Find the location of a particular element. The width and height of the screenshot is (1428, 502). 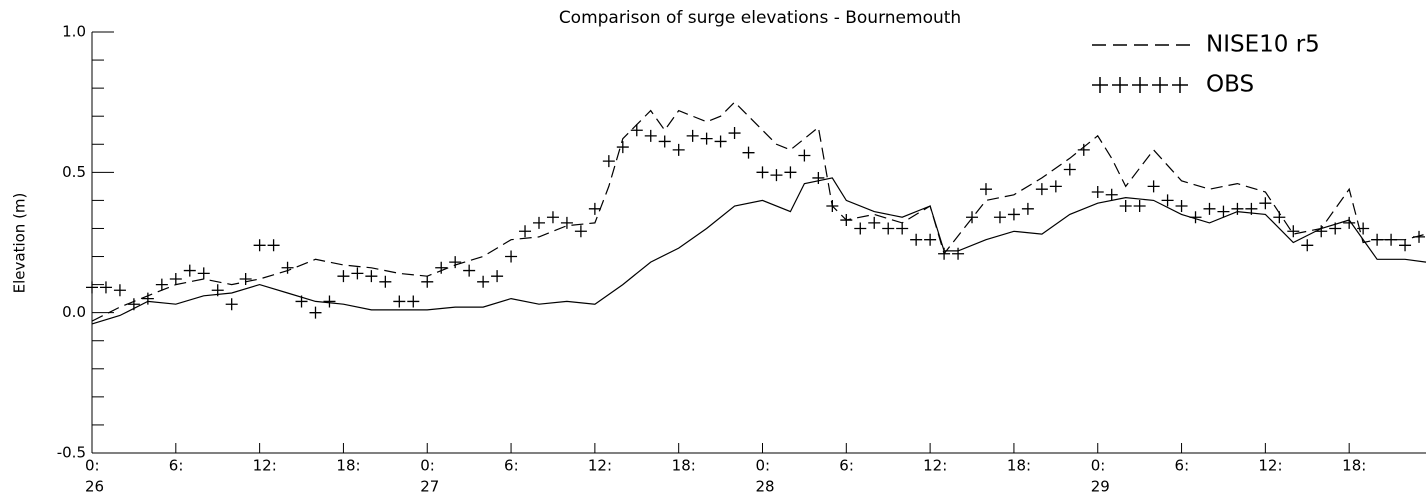

x-day-label: 28 is located at coordinates (764, 487).